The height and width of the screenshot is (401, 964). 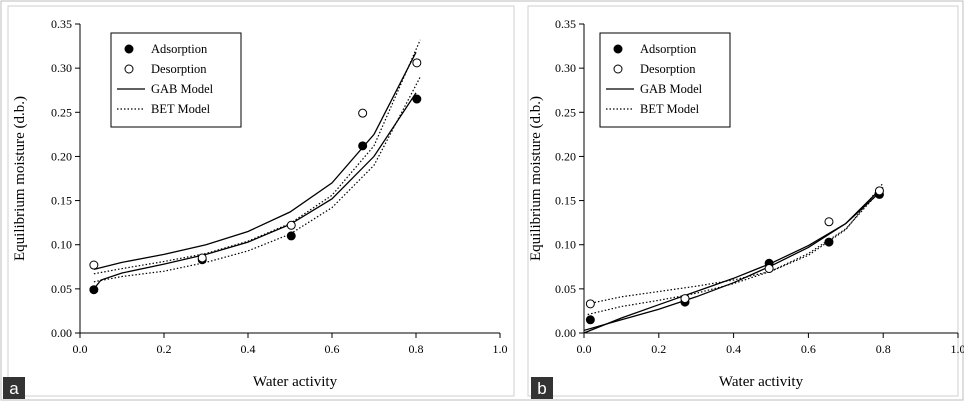 I want to click on panel-tag-label: a, so click(x=14, y=388).